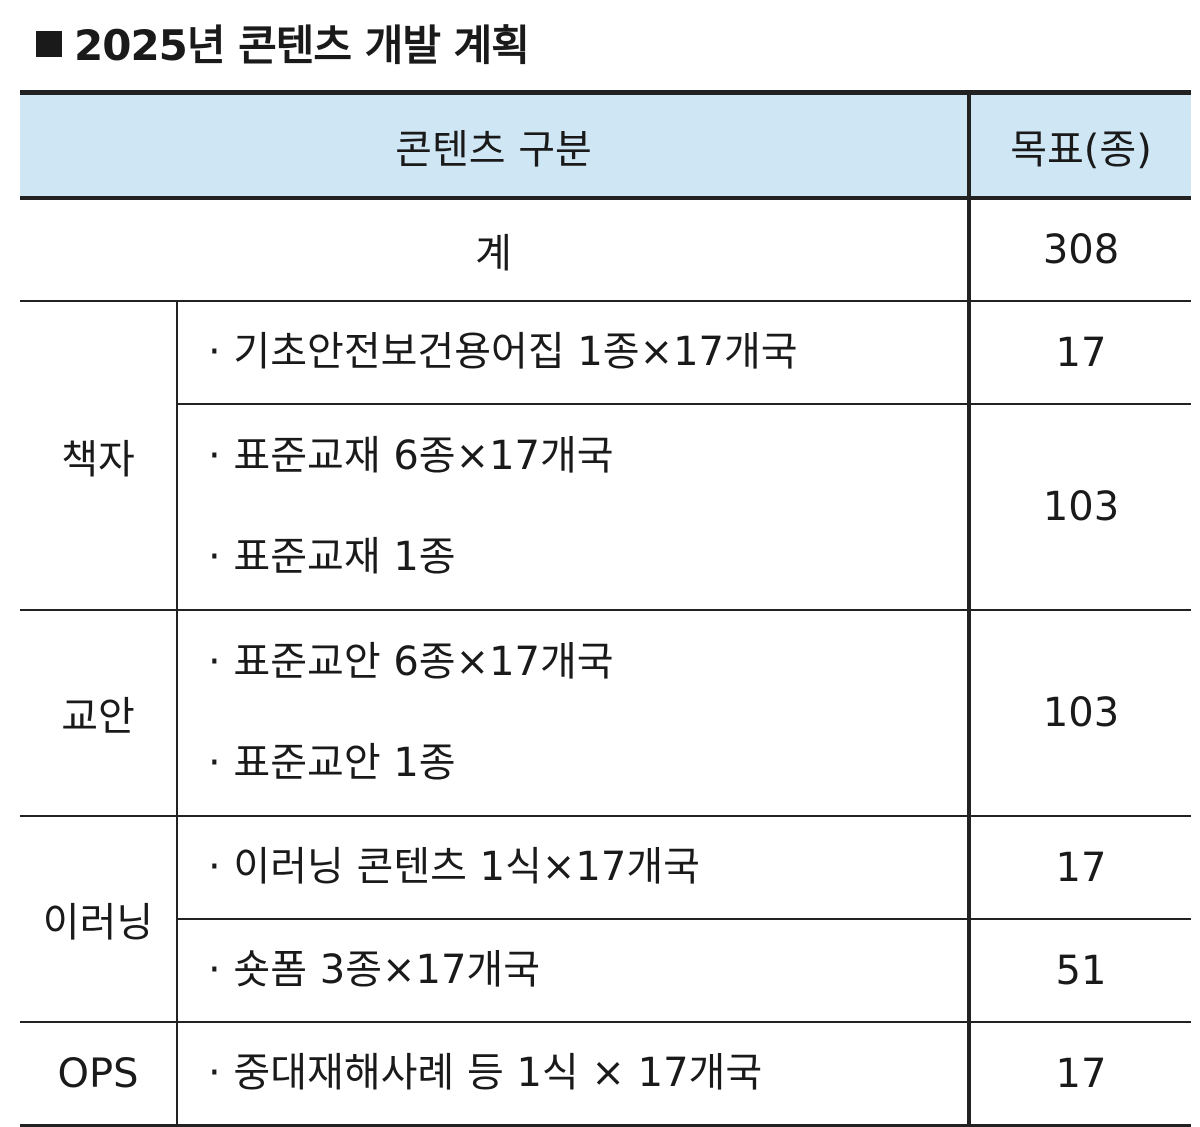 This screenshot has height=1127, width=1200. I want to click on item-cell: · 기초안전보건용어집 1종×17개국, so click(573, 352).